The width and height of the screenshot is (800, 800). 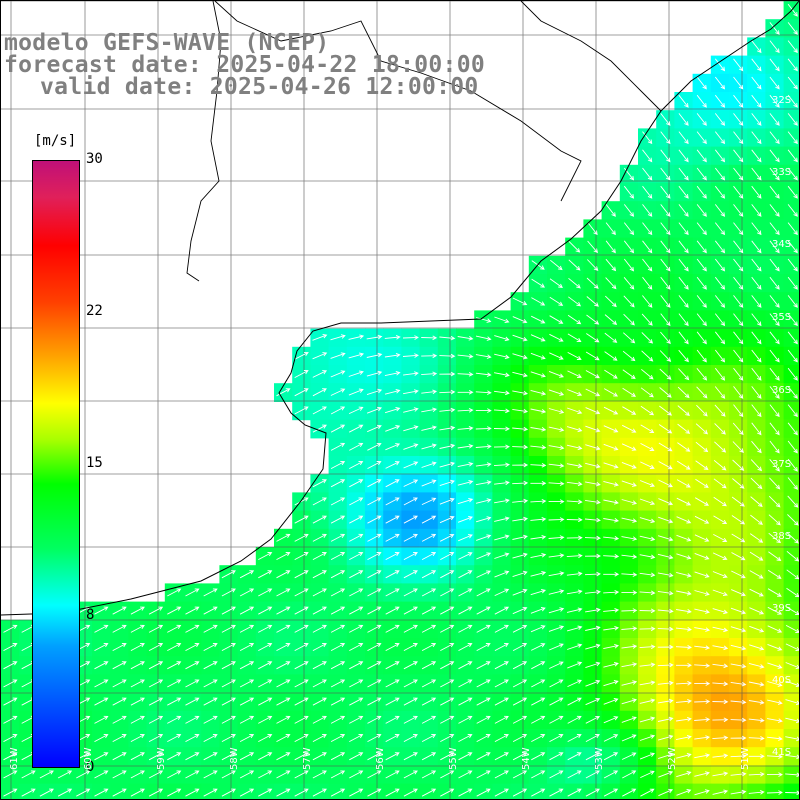 What do you see at coordinates (90, 615) in the screenshot?
I see `colorbar-tick-8: 8` at bounding box center [90, 615].